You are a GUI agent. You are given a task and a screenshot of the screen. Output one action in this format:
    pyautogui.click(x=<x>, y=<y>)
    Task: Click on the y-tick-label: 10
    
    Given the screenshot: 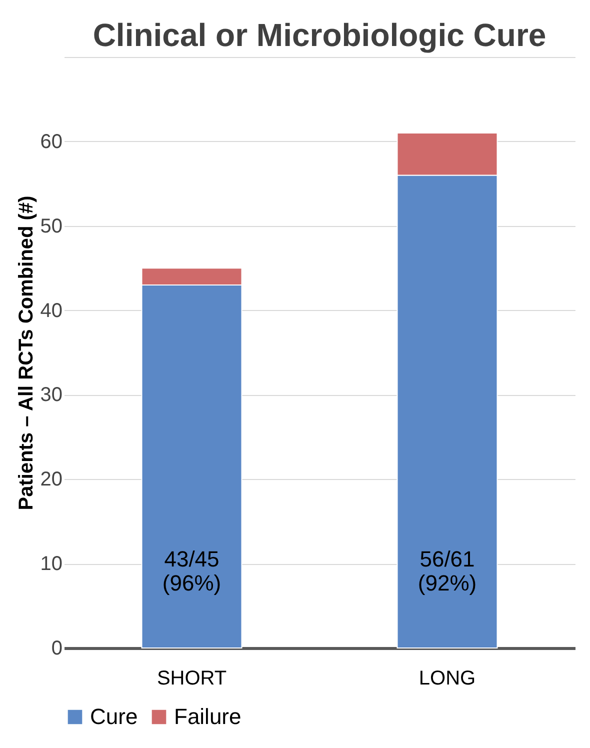 What is the action you would take?
    pyautogui.click(x=51, y=564)
    